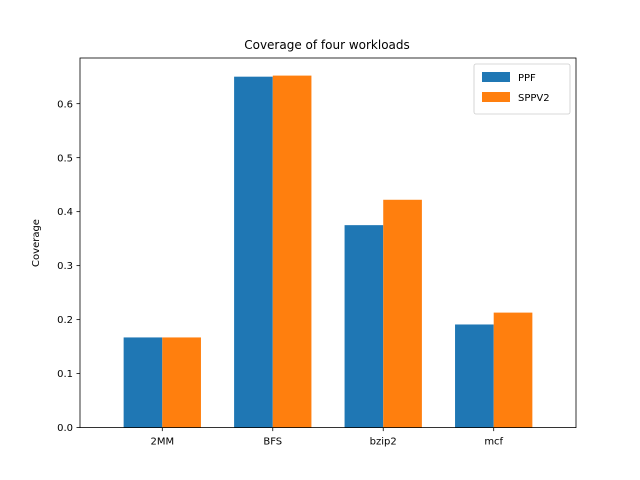 Image resolution: width=640 pixels, height=480 pixels. I want to click on chart-title: Coverage of four workloads, so click(327, 45).